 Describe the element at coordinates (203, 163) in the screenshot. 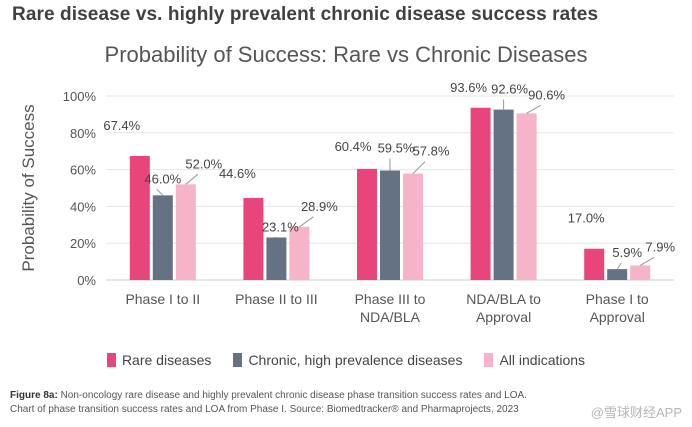

I see `data-label: 52.0%` at that location.